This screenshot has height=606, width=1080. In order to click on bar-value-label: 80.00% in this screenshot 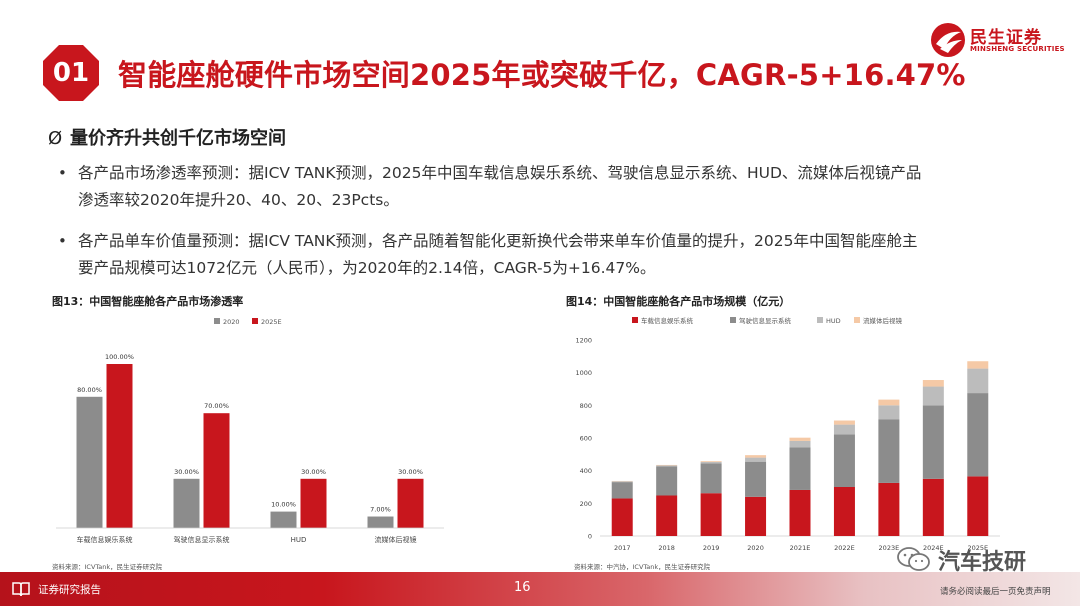, I will do `click(89, 390)`.